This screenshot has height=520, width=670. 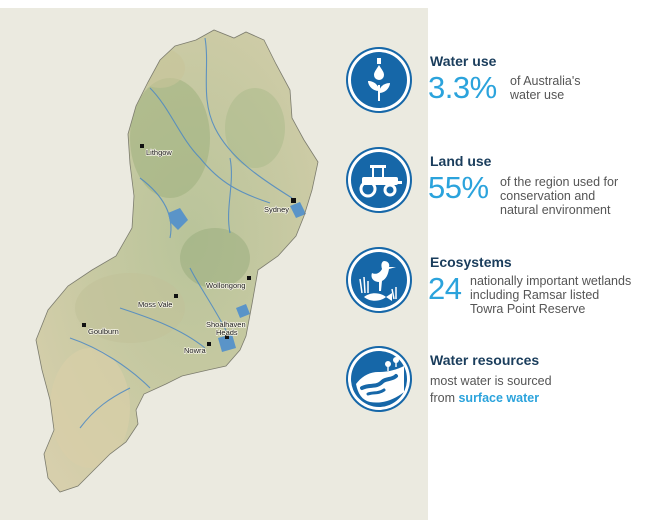 What do you see at coordinates (195, 350) in the screenshot?
I see `town-label-nowra: Nowra` at bounding box center [195, 350].